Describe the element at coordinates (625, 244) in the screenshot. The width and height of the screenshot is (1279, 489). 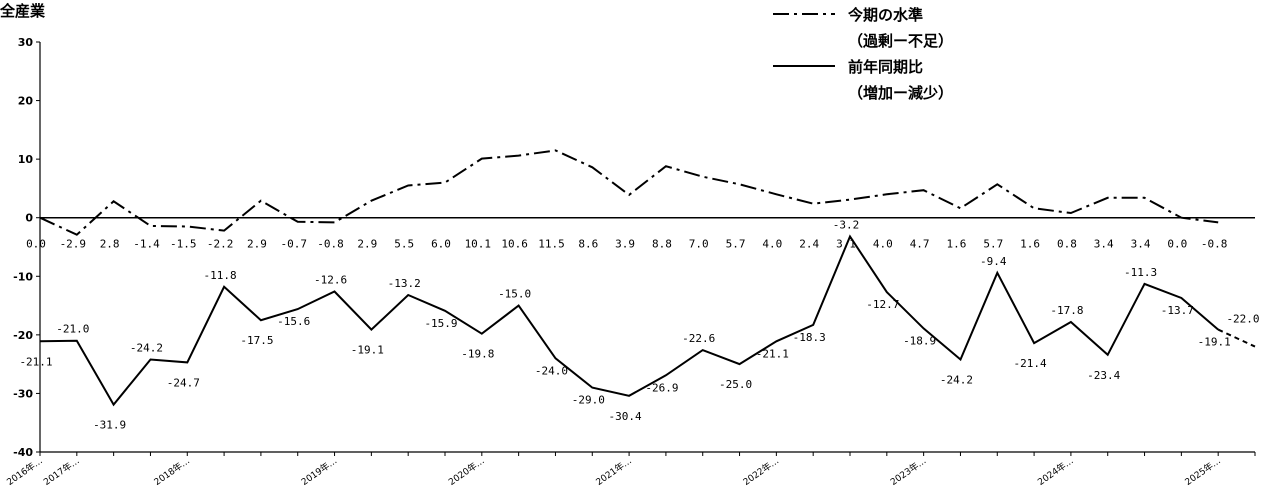
I see `data-label-level: 3.9` at that location.